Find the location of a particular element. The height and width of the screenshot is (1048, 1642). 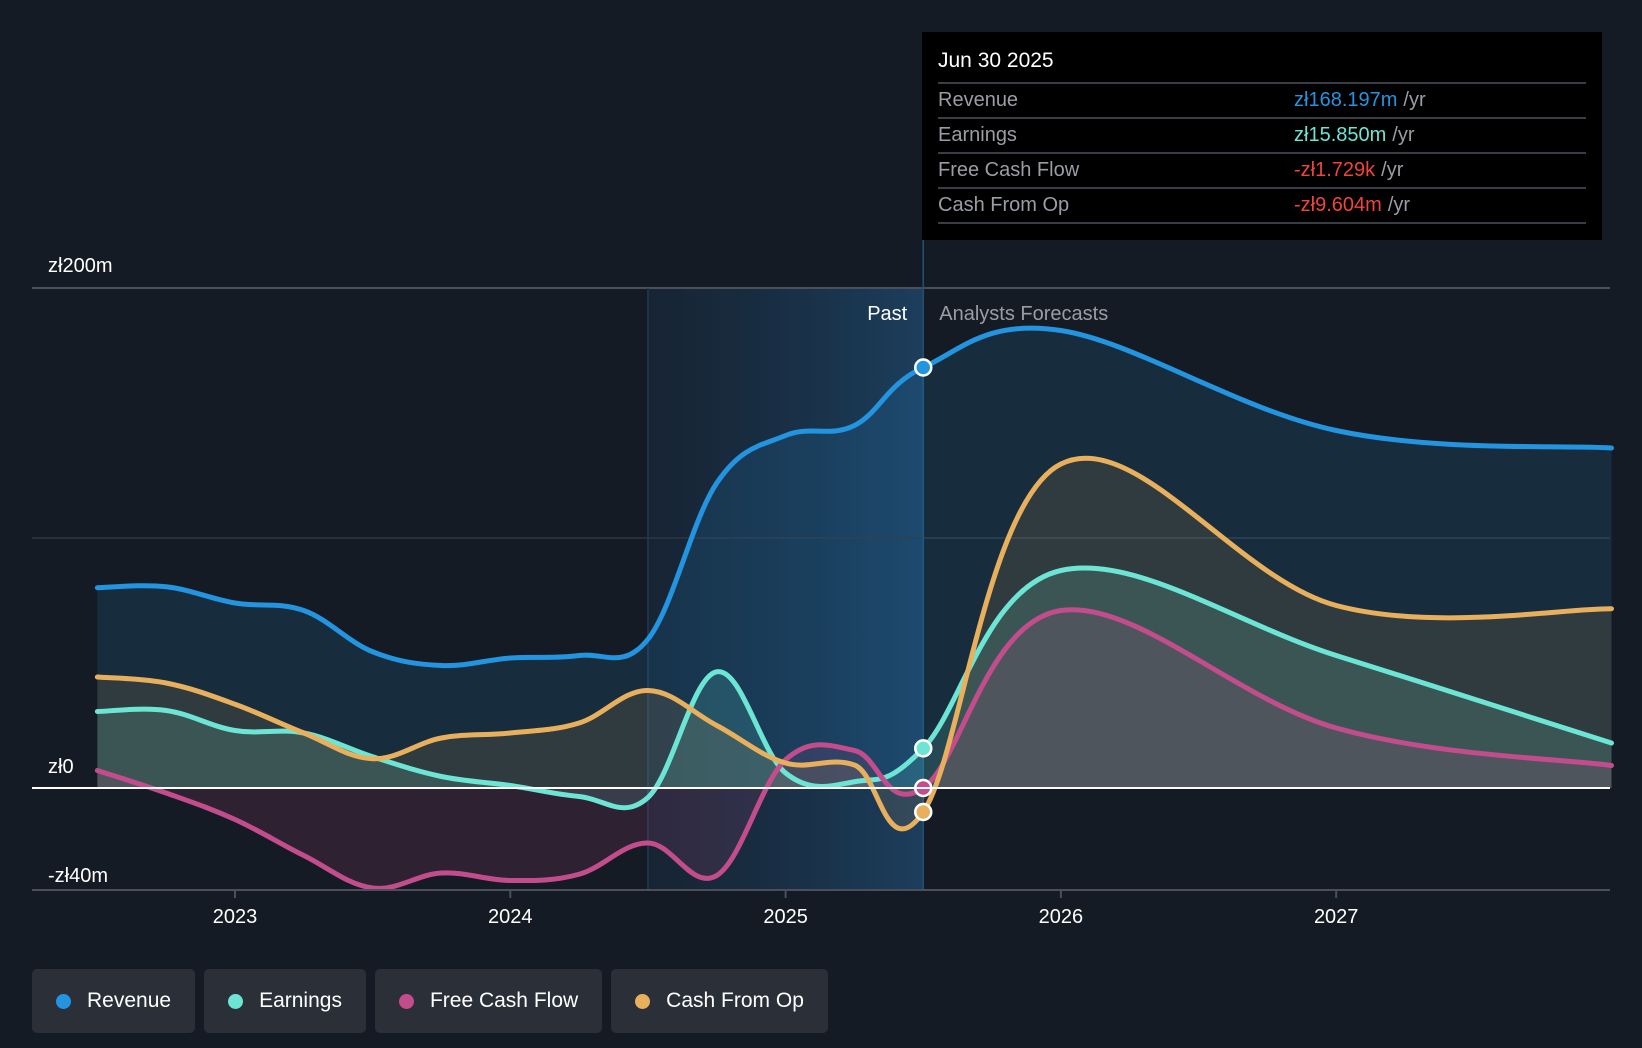

x-tick-label: 2023 is located at coordinates (235, 917).